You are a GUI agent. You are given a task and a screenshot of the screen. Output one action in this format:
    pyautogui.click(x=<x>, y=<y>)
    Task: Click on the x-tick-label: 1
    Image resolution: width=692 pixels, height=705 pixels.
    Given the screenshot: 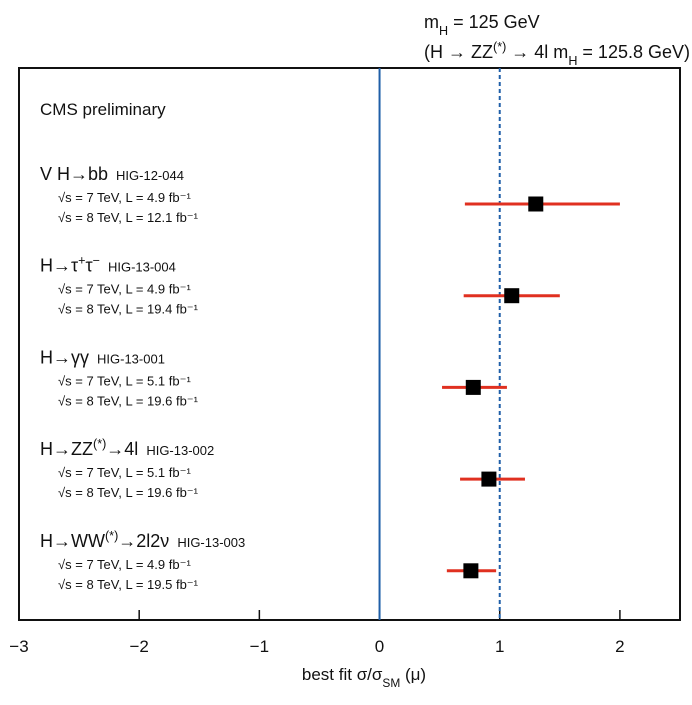 What is the action you would take?
    pyautogui.click(x=499, y=646)
    